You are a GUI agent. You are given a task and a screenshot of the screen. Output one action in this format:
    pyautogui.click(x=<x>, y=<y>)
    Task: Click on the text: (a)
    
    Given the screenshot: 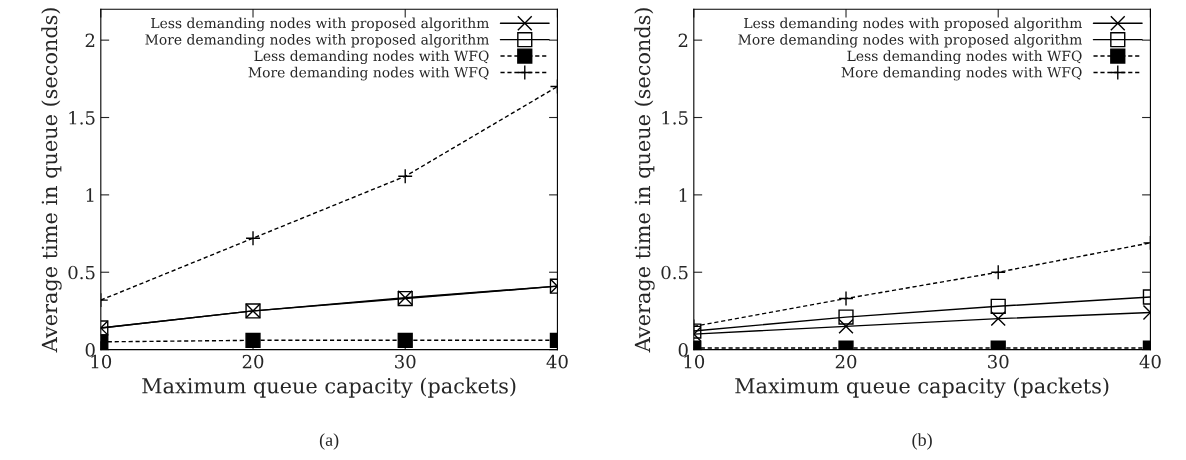 What is the action you would take?
    pyautogui.click(x=329, y=441)
    